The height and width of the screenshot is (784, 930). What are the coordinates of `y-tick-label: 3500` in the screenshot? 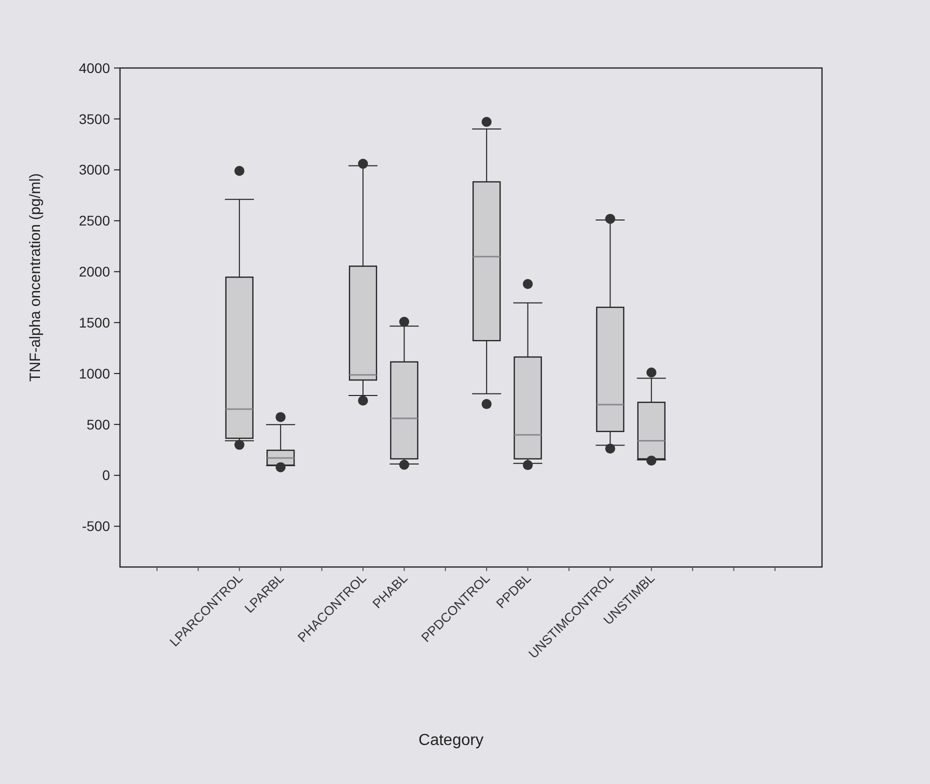 It's located at (94, 118).